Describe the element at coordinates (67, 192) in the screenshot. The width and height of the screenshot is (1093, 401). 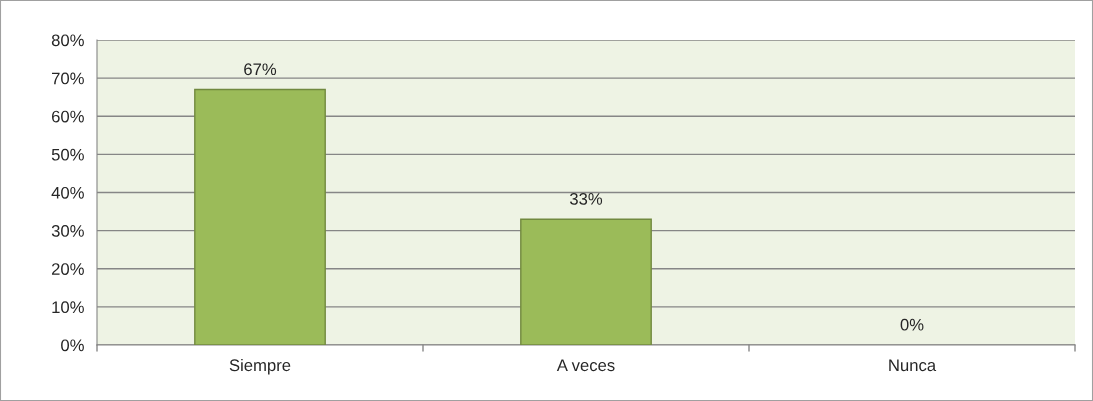
I see `y-tick-label: 40%` at that location.